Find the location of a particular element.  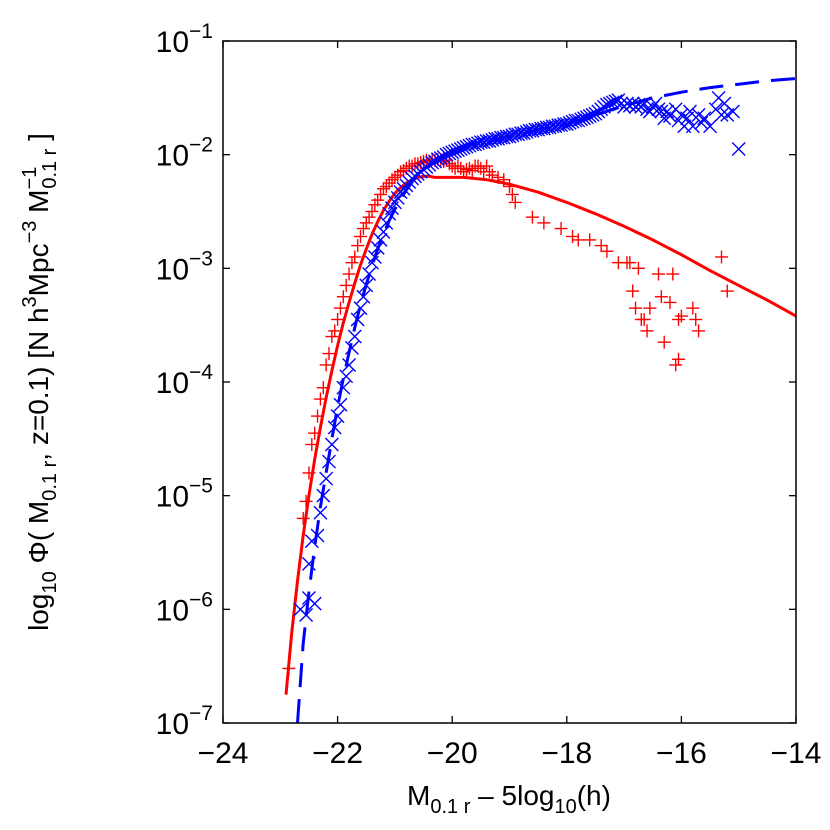

x-tick-label-0: −24 is located at coordinates (223, 753).